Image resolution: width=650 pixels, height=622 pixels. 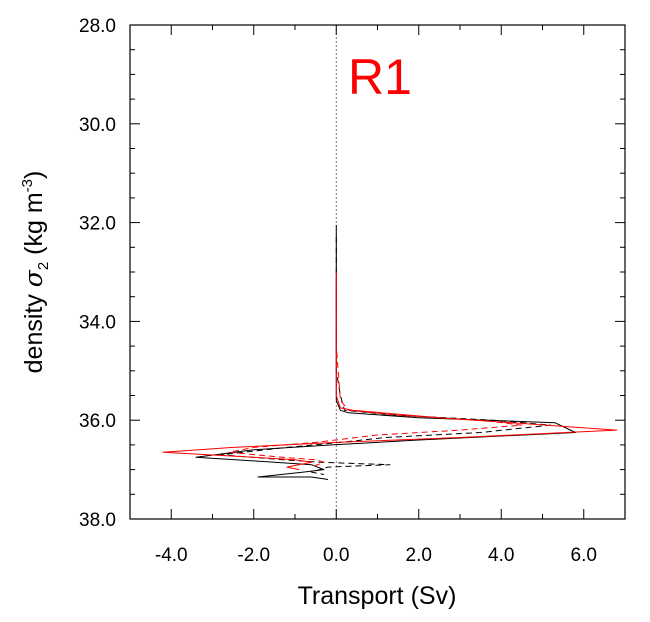 What do you see at coordinates (34, 175) in the screenshot?
I see `y-axis-title-units-close: )` at bounding box center [34, 175].